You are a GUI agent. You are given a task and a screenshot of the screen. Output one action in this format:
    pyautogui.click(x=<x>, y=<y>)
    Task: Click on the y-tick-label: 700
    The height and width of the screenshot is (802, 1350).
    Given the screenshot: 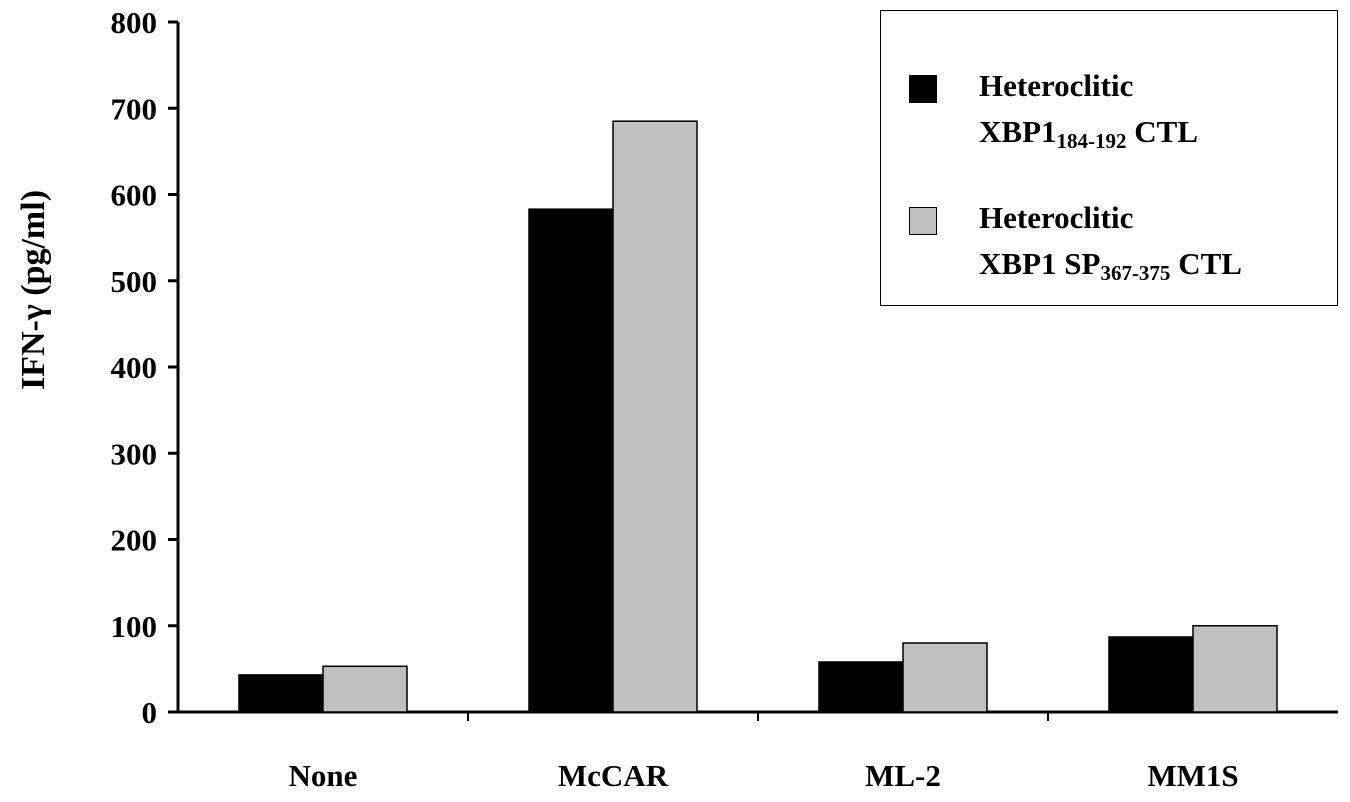 What is the action you would take?
    pyautogui.click(x=134, y=108)
    